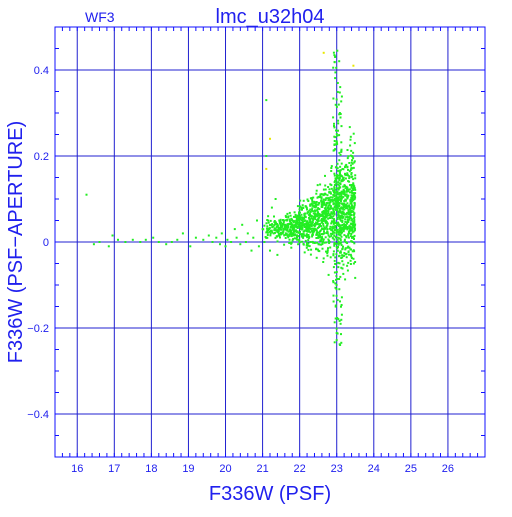 The height and width of the screenshot is (517, 512). I want to click on x-tick-label: 24, so click(374, 469).